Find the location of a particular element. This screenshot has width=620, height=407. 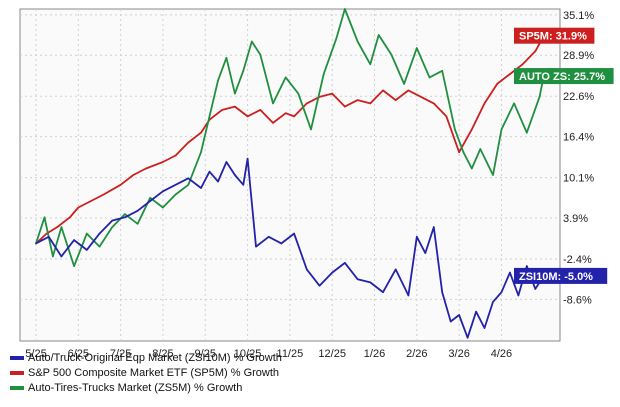

end-label-text: SP5M: 31.9% is located at coordinates (553, 37).